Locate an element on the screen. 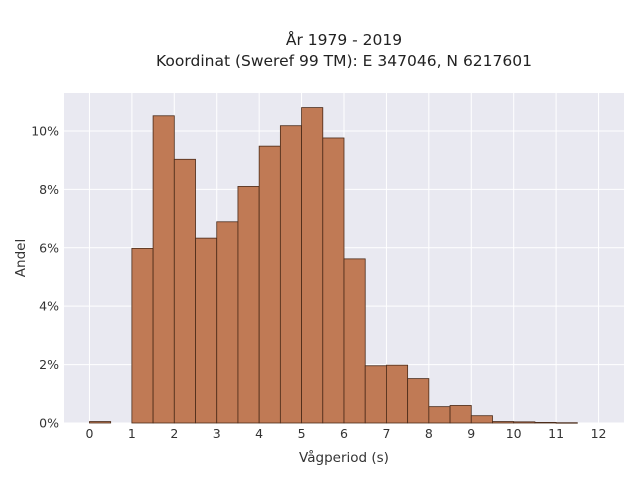 The image size is (640, 480). y-tick-label: 10% is located at coordinates (45, 130).